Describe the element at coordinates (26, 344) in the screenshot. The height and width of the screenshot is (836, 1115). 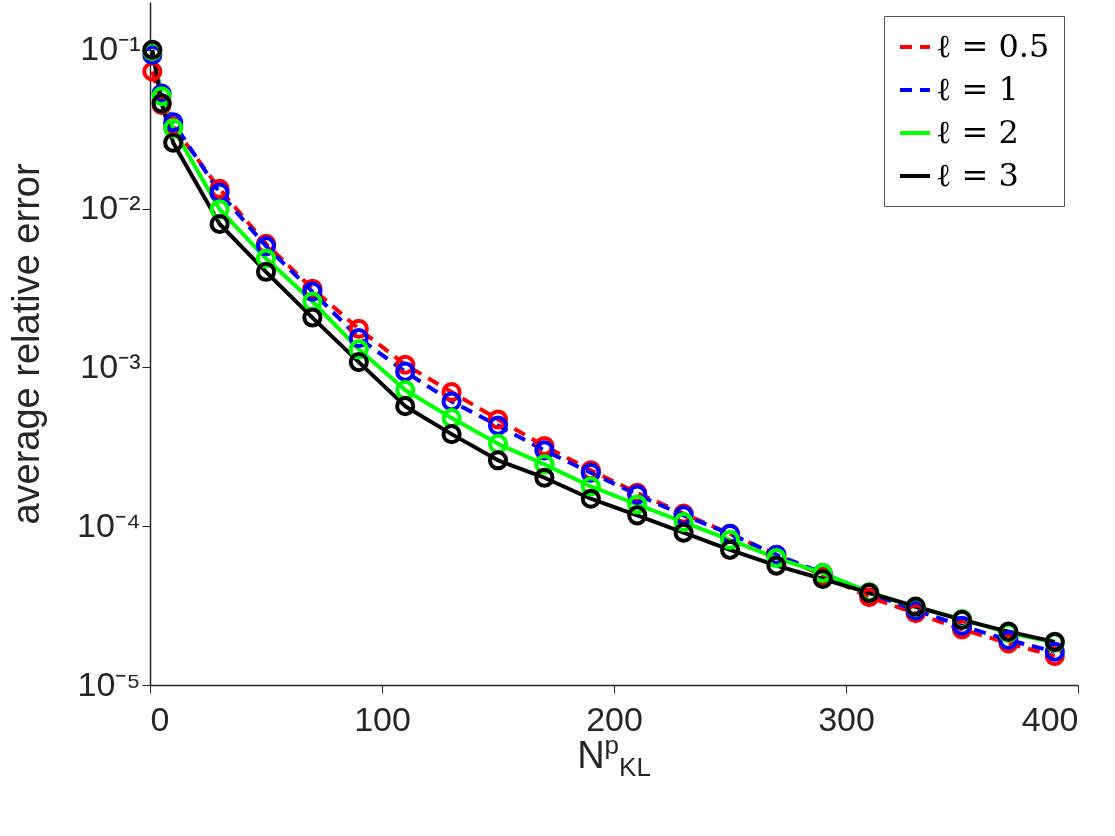
I see `y-axis-title: average relative error` at that location.